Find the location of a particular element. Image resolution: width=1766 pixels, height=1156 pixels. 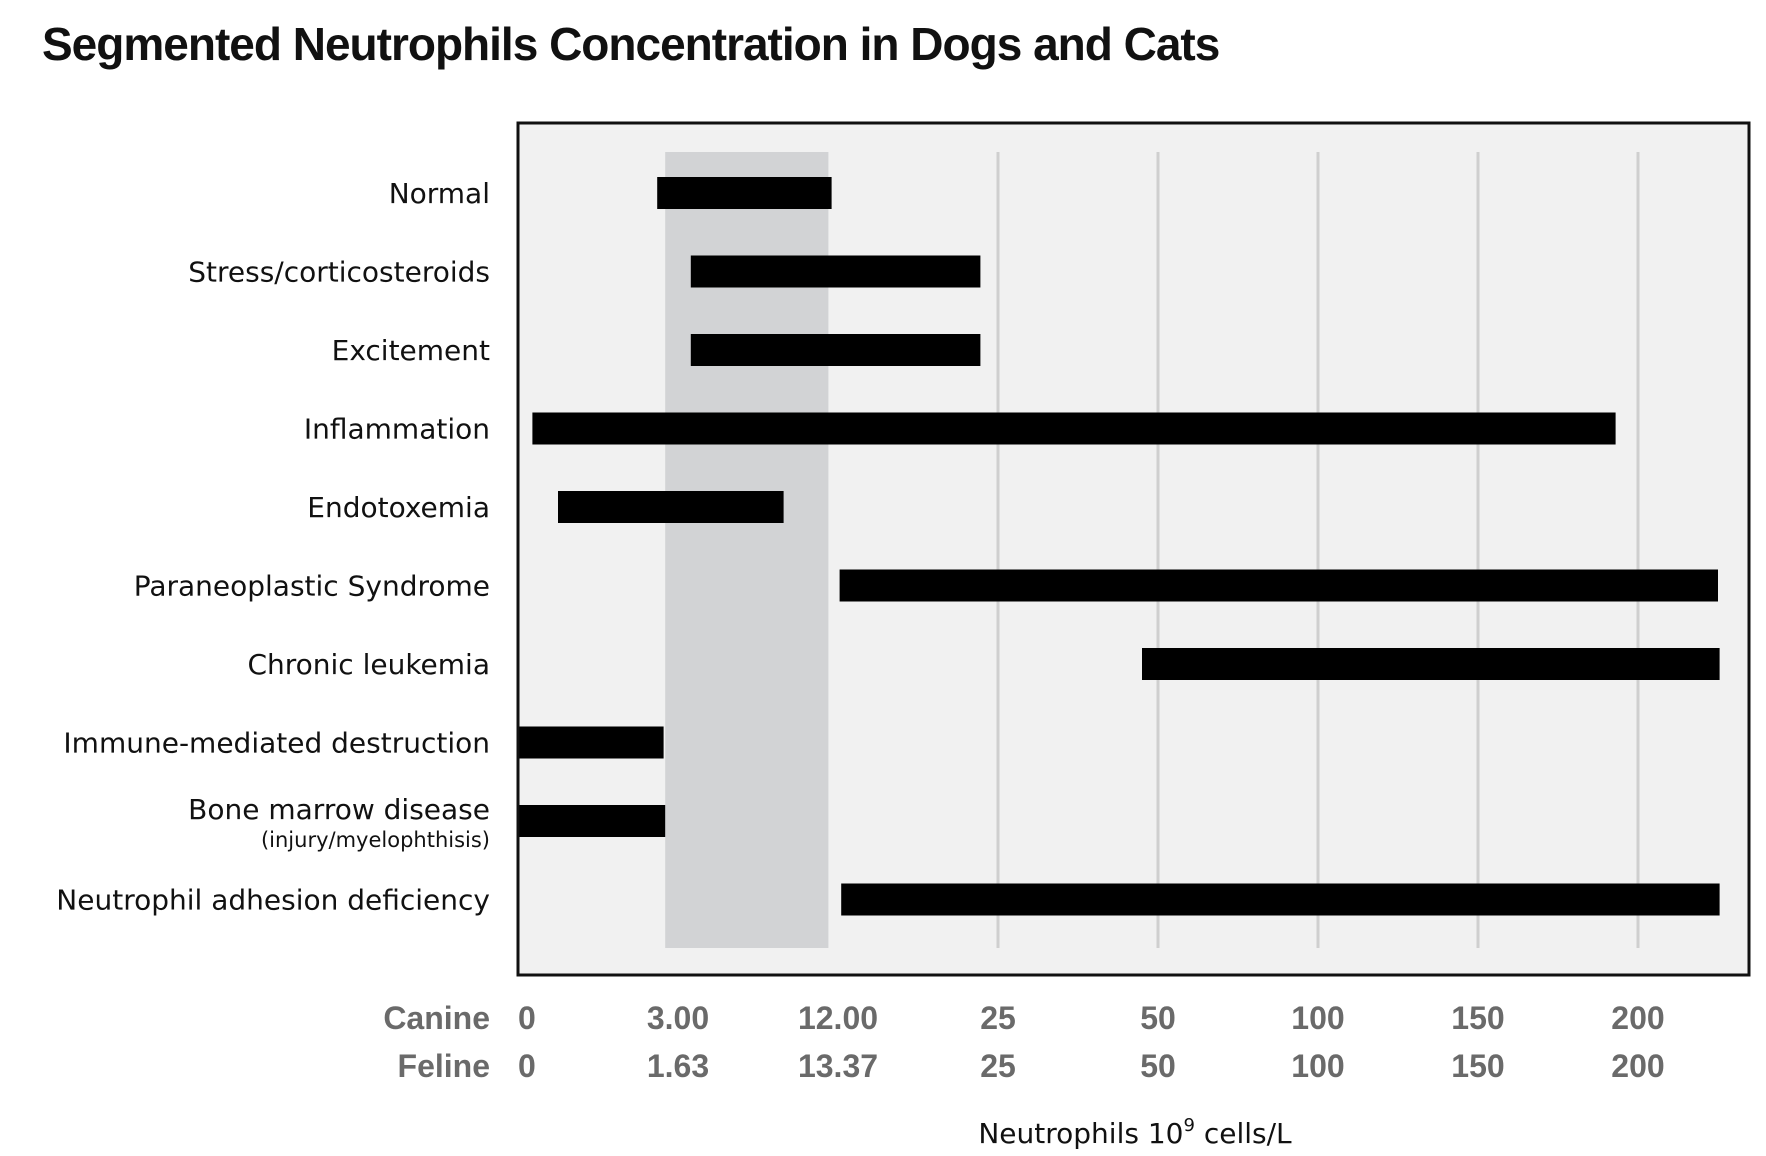

axis-row-label: Canine is located at coordinates (436, 1018).